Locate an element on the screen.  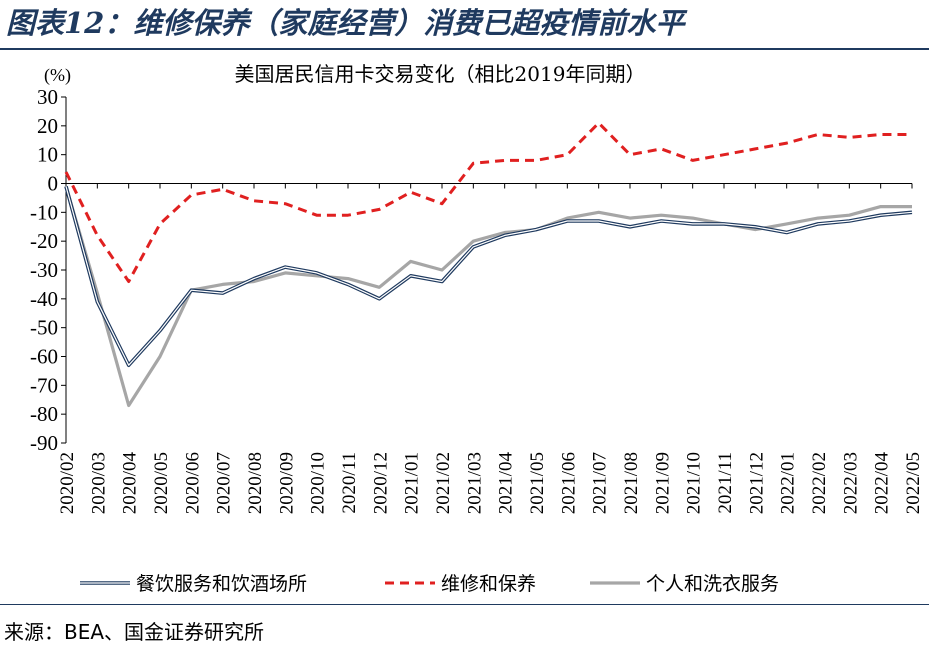
y-tick-label: -80 is located at coordinates (44, 414).